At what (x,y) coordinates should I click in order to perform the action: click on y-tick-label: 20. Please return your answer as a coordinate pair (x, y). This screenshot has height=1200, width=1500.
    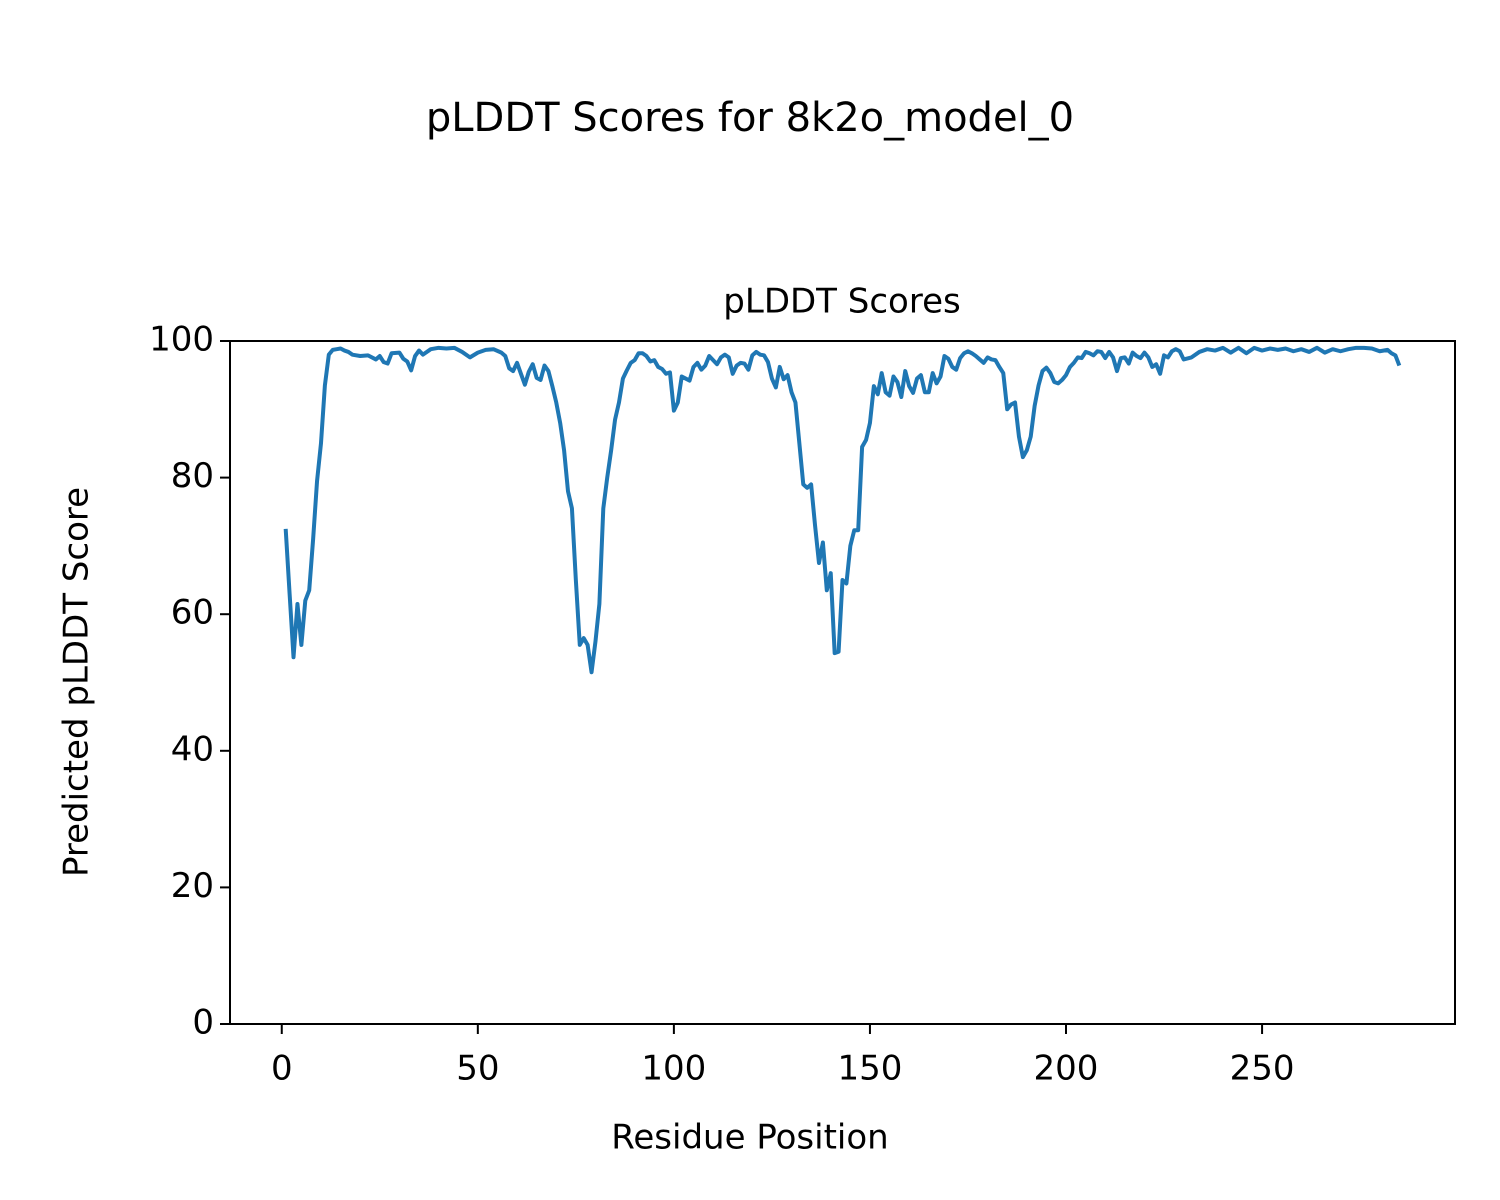
    Looking at the image, I should click on (192, 886).